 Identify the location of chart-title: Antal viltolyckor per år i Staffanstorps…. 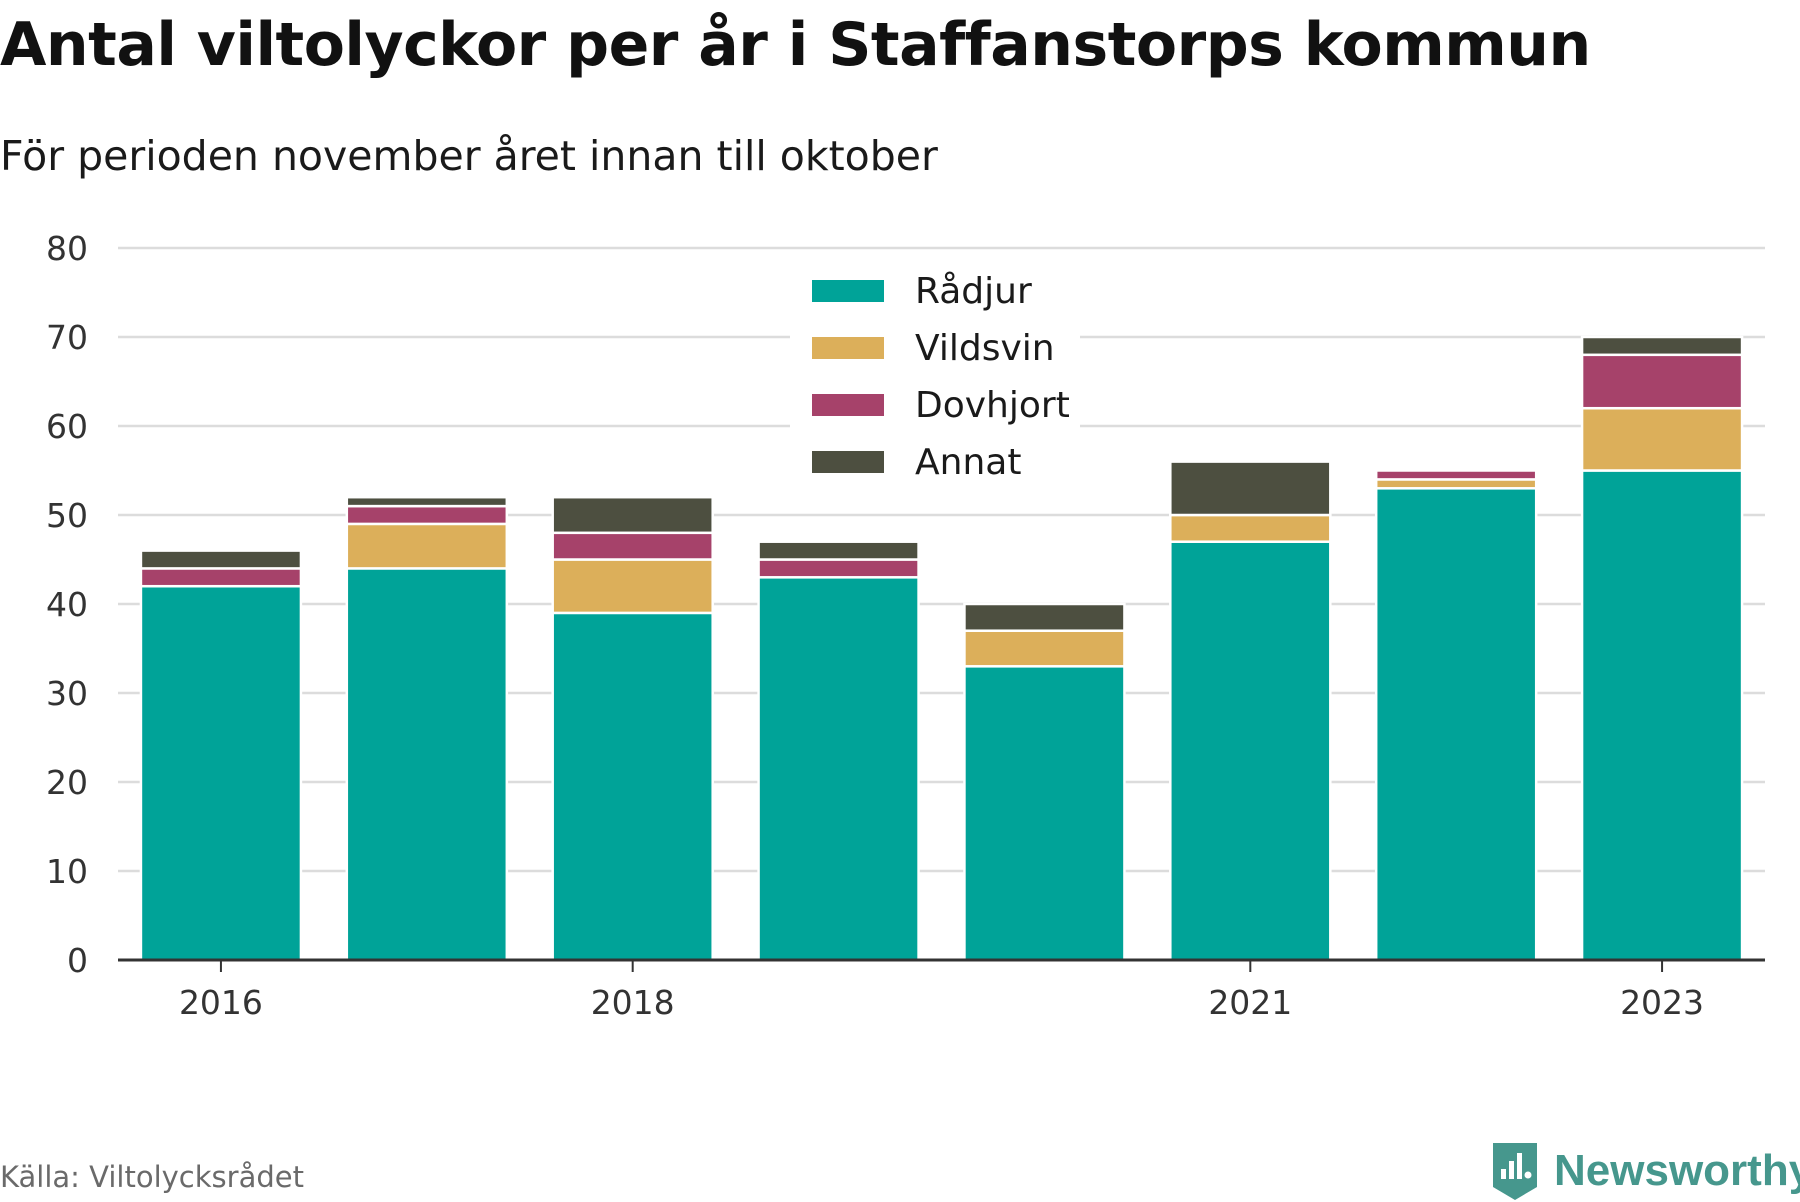
(795, 45).